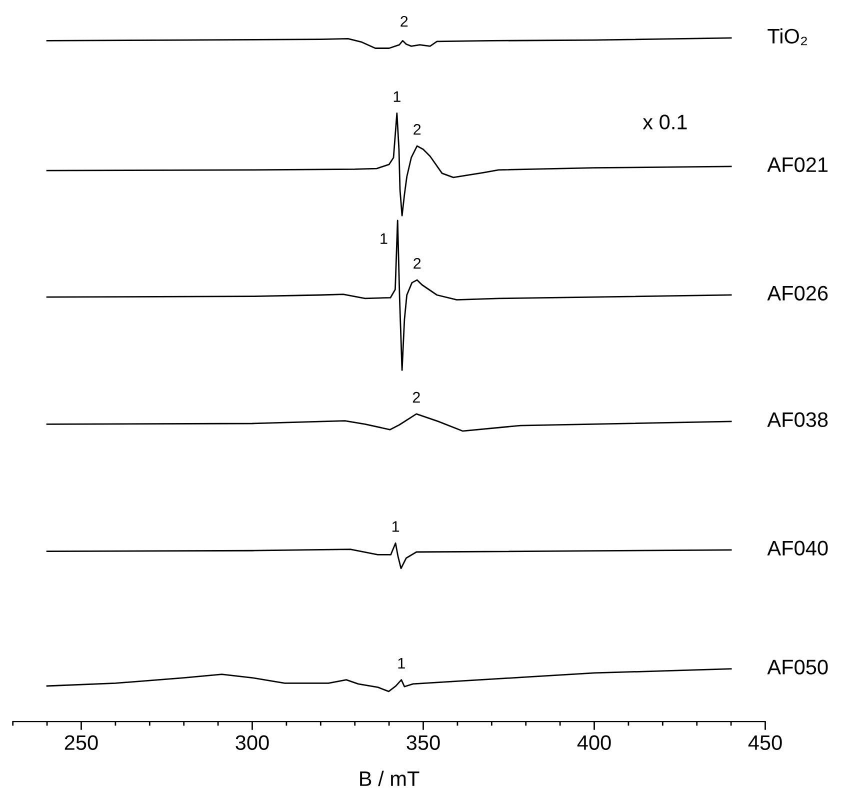 The image size is (856, 804). I want to click on x-tick-label: 450, so click(765, 742).